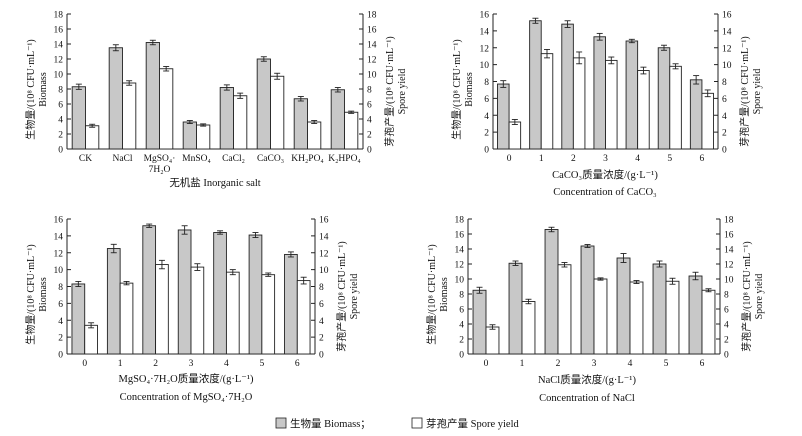 Image resolution: width=802 pixels, height=436 pixels. I want to click on y-axis-label-left-en: Biomass, so click(43, 294).